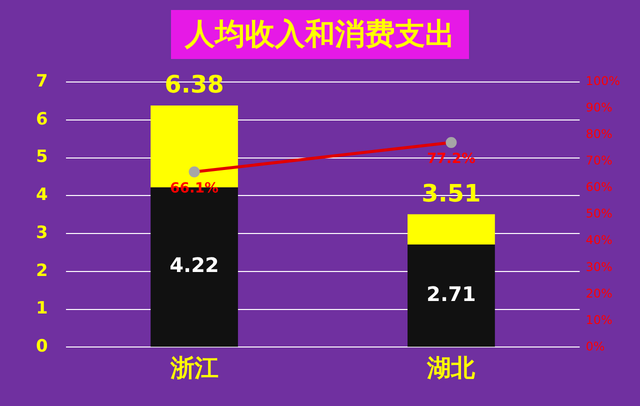 The height and width of the screenshot is (406, 640). I want to click on y-tick-label: 1, so click(42, 308).